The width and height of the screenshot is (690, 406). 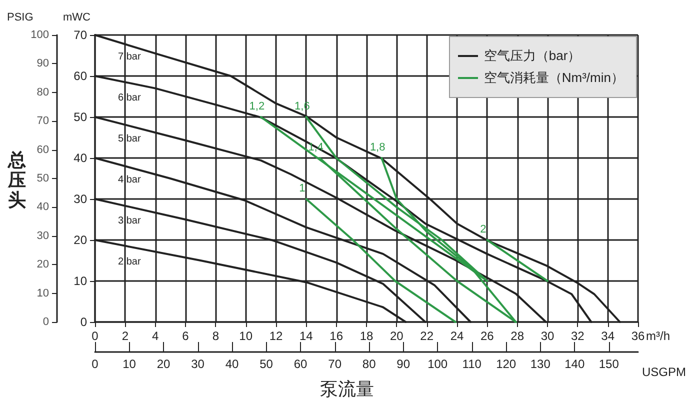 What do you see at coordinates (81, 199) in the screenshot?
I see `y-tick-label: 30` at bounding box center [81, 199].